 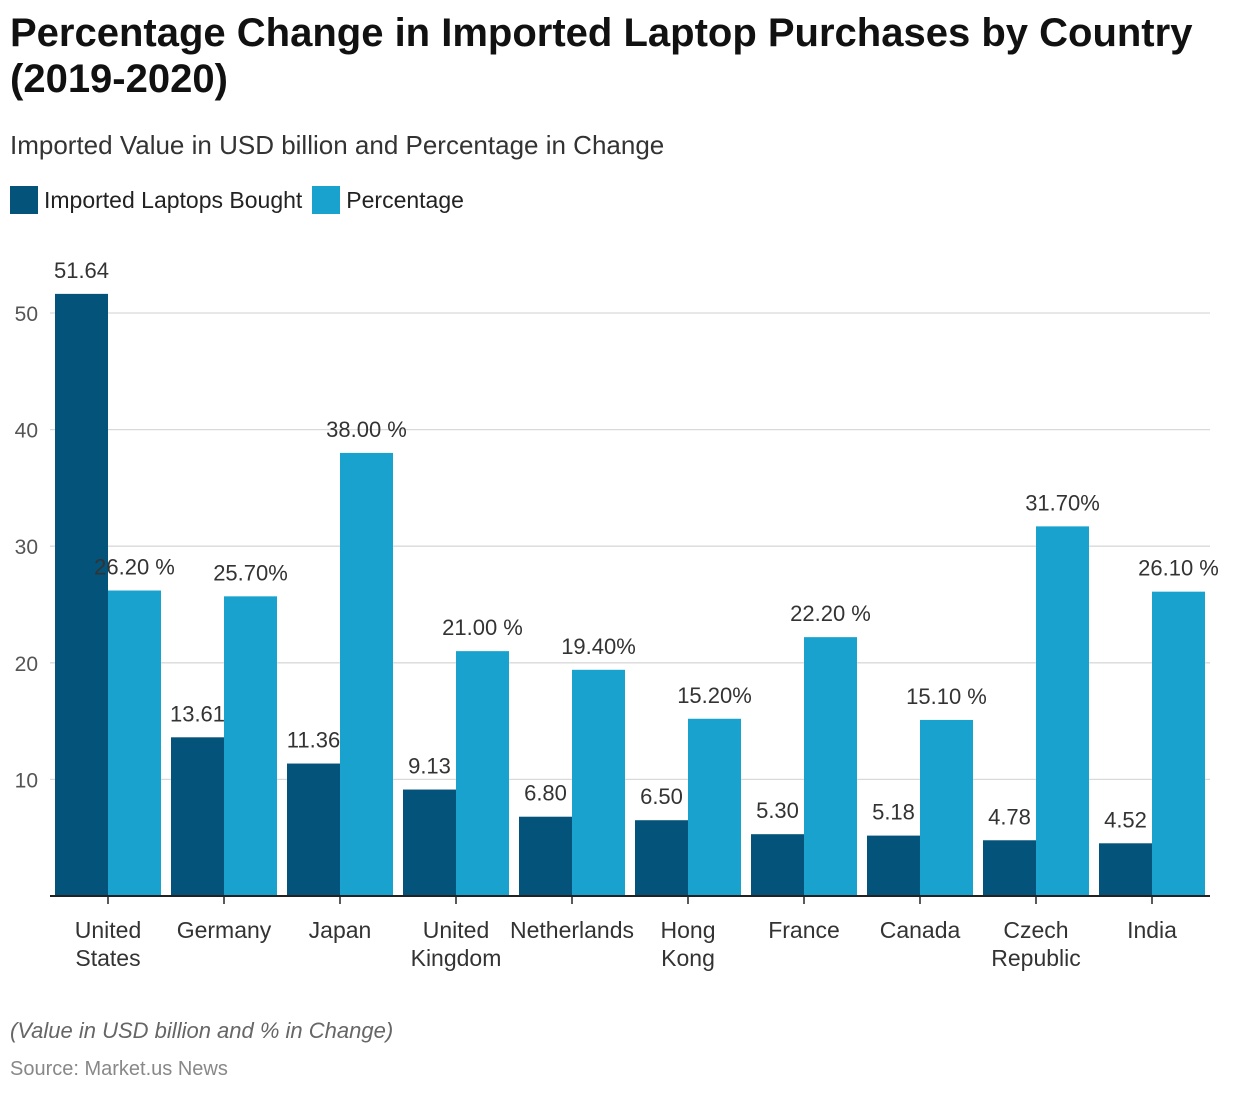 I want to click on legend-swatch-percentage, so click(x=326, y=200).